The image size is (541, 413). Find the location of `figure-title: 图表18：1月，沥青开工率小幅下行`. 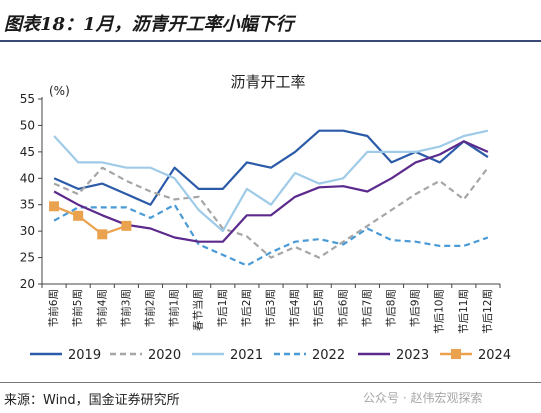

figure-title: 图表18：1月，沥青开工率小幅下行 is located at coordinates (149, 24).